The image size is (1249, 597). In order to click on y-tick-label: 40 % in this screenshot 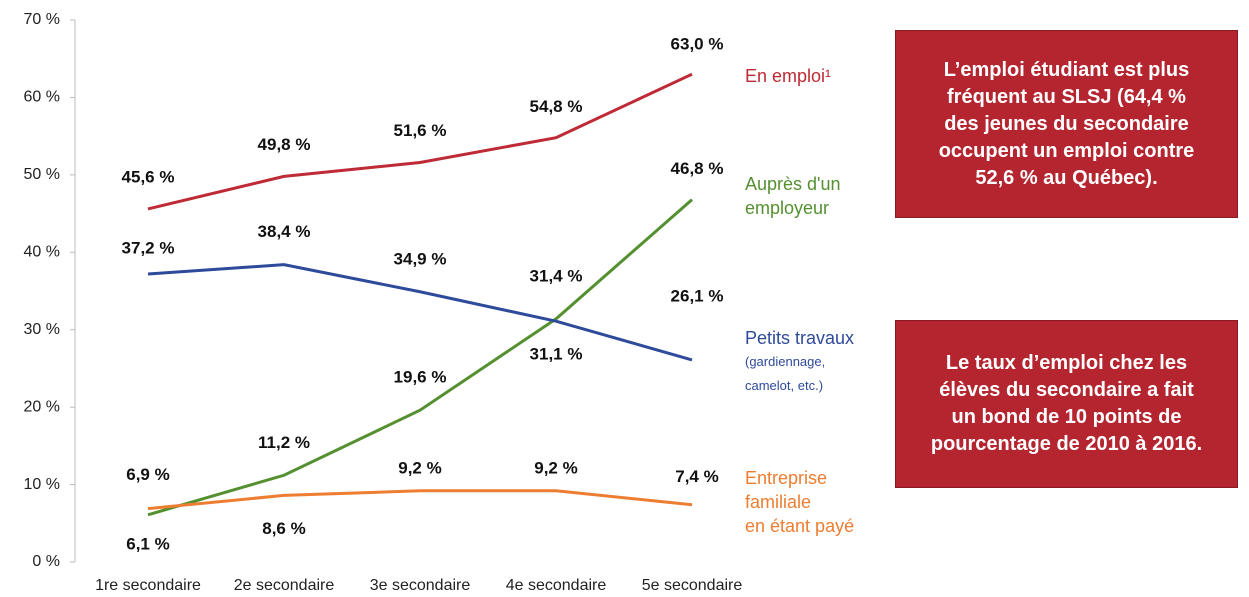, I will do `click(42, 252)`.